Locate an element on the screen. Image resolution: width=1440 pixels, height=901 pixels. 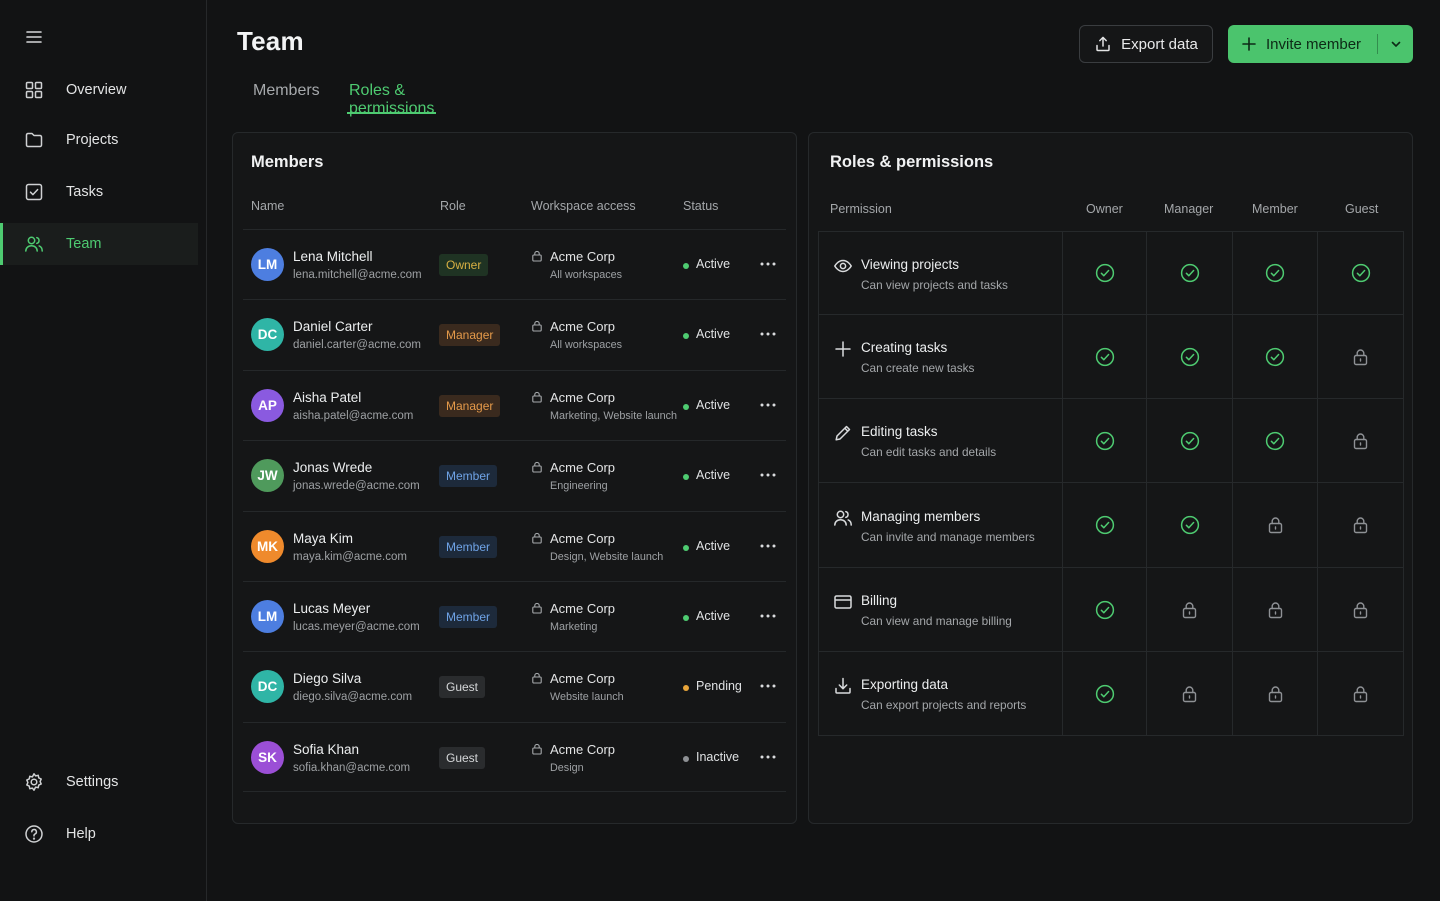
role-badge: Manager is located at coordinates (470, 335).